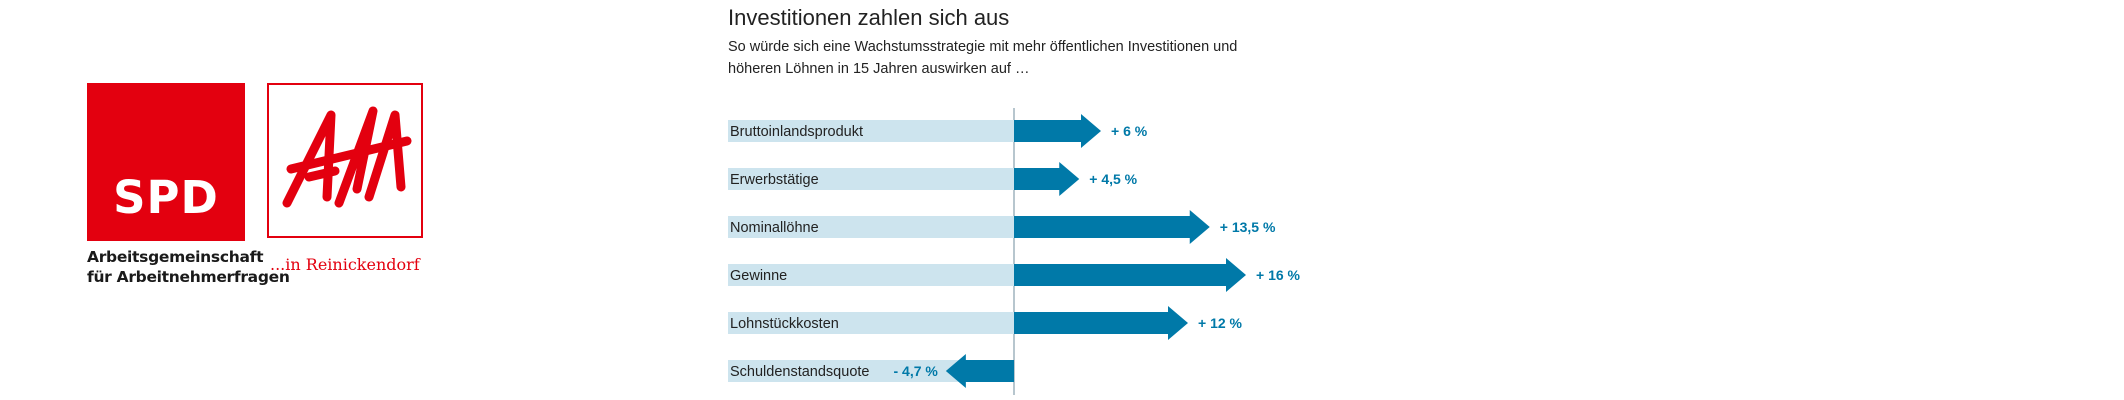 The width and height of the screenshot is (2124, 400). What do you see at coordinates (774, 228) in the screenshot?
I see `category-label: Nominallöhne` at bounding box center [774, 228].